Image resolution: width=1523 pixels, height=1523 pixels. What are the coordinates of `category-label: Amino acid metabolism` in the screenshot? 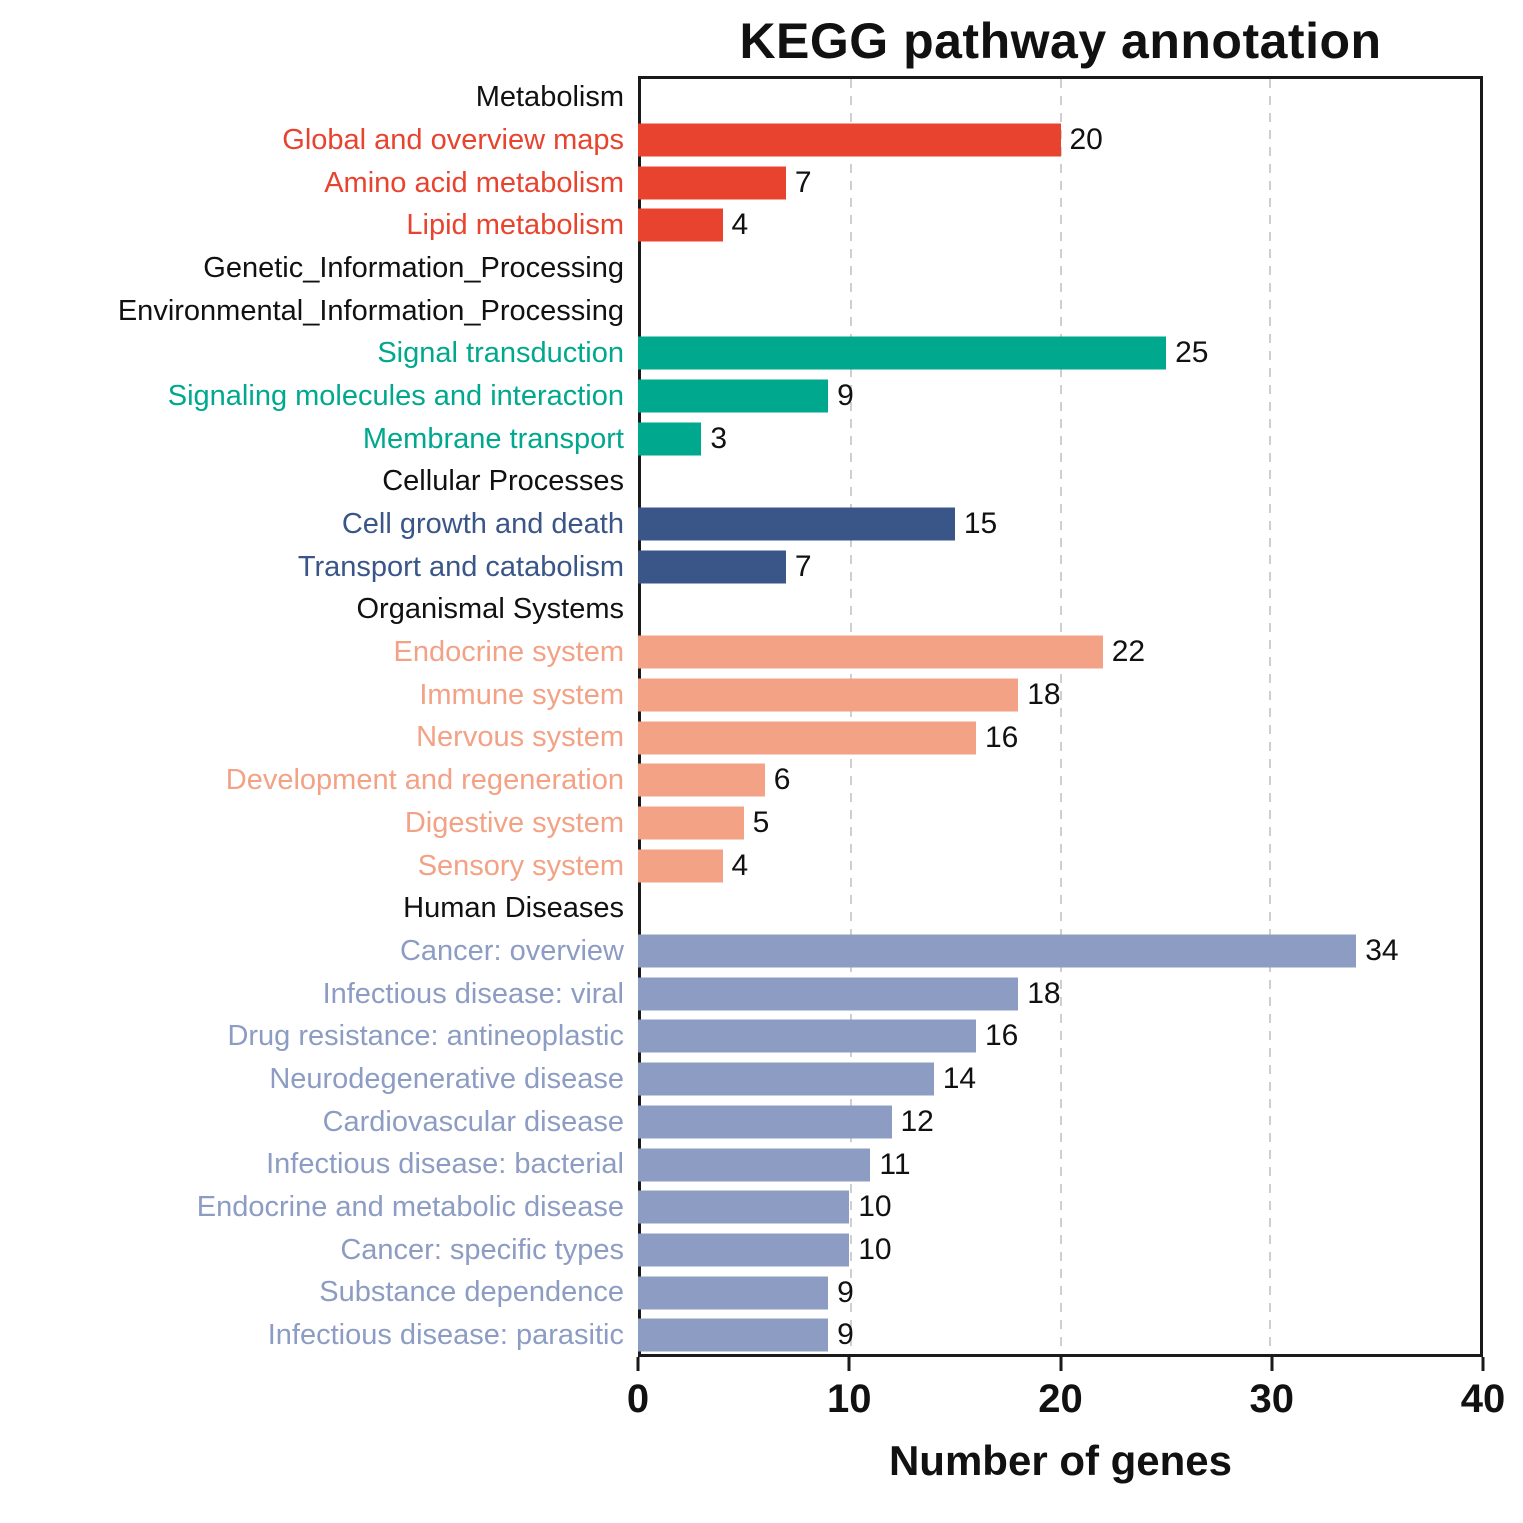 It's located at (474, 182).